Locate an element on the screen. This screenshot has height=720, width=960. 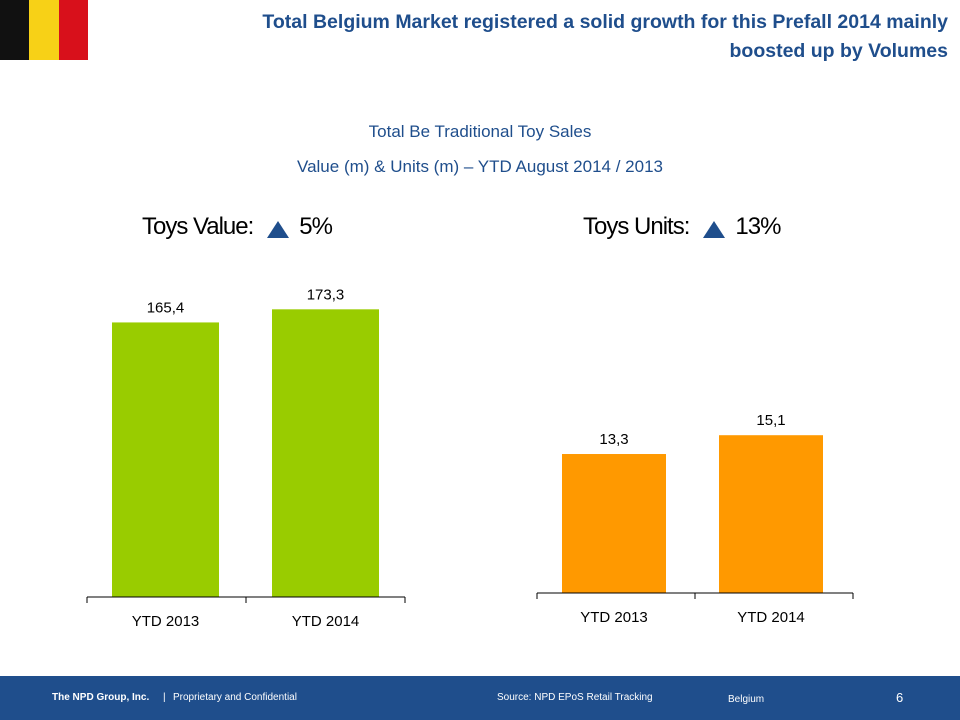
chart-toys-units: 13,3 YTD 2013 15,1 YTD 2014 is located at coordinates (695, 519).